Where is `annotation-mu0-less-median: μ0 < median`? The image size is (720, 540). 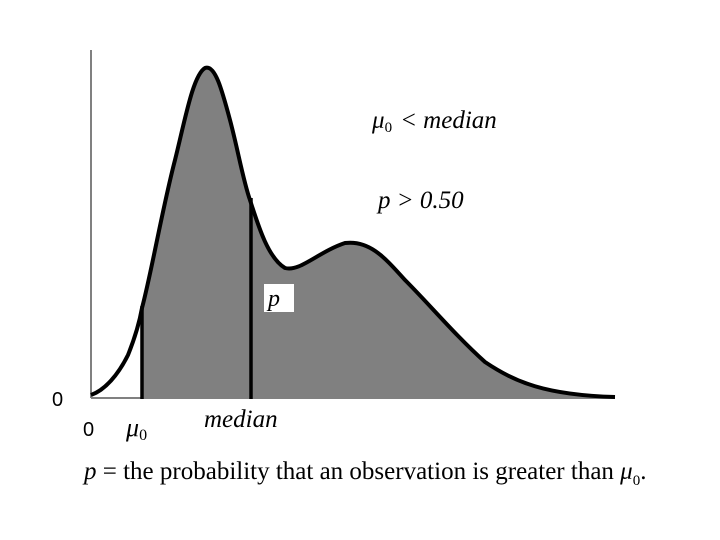
annotation-mu0-less-median: μ0 < median is located at coordinates (434, 121).